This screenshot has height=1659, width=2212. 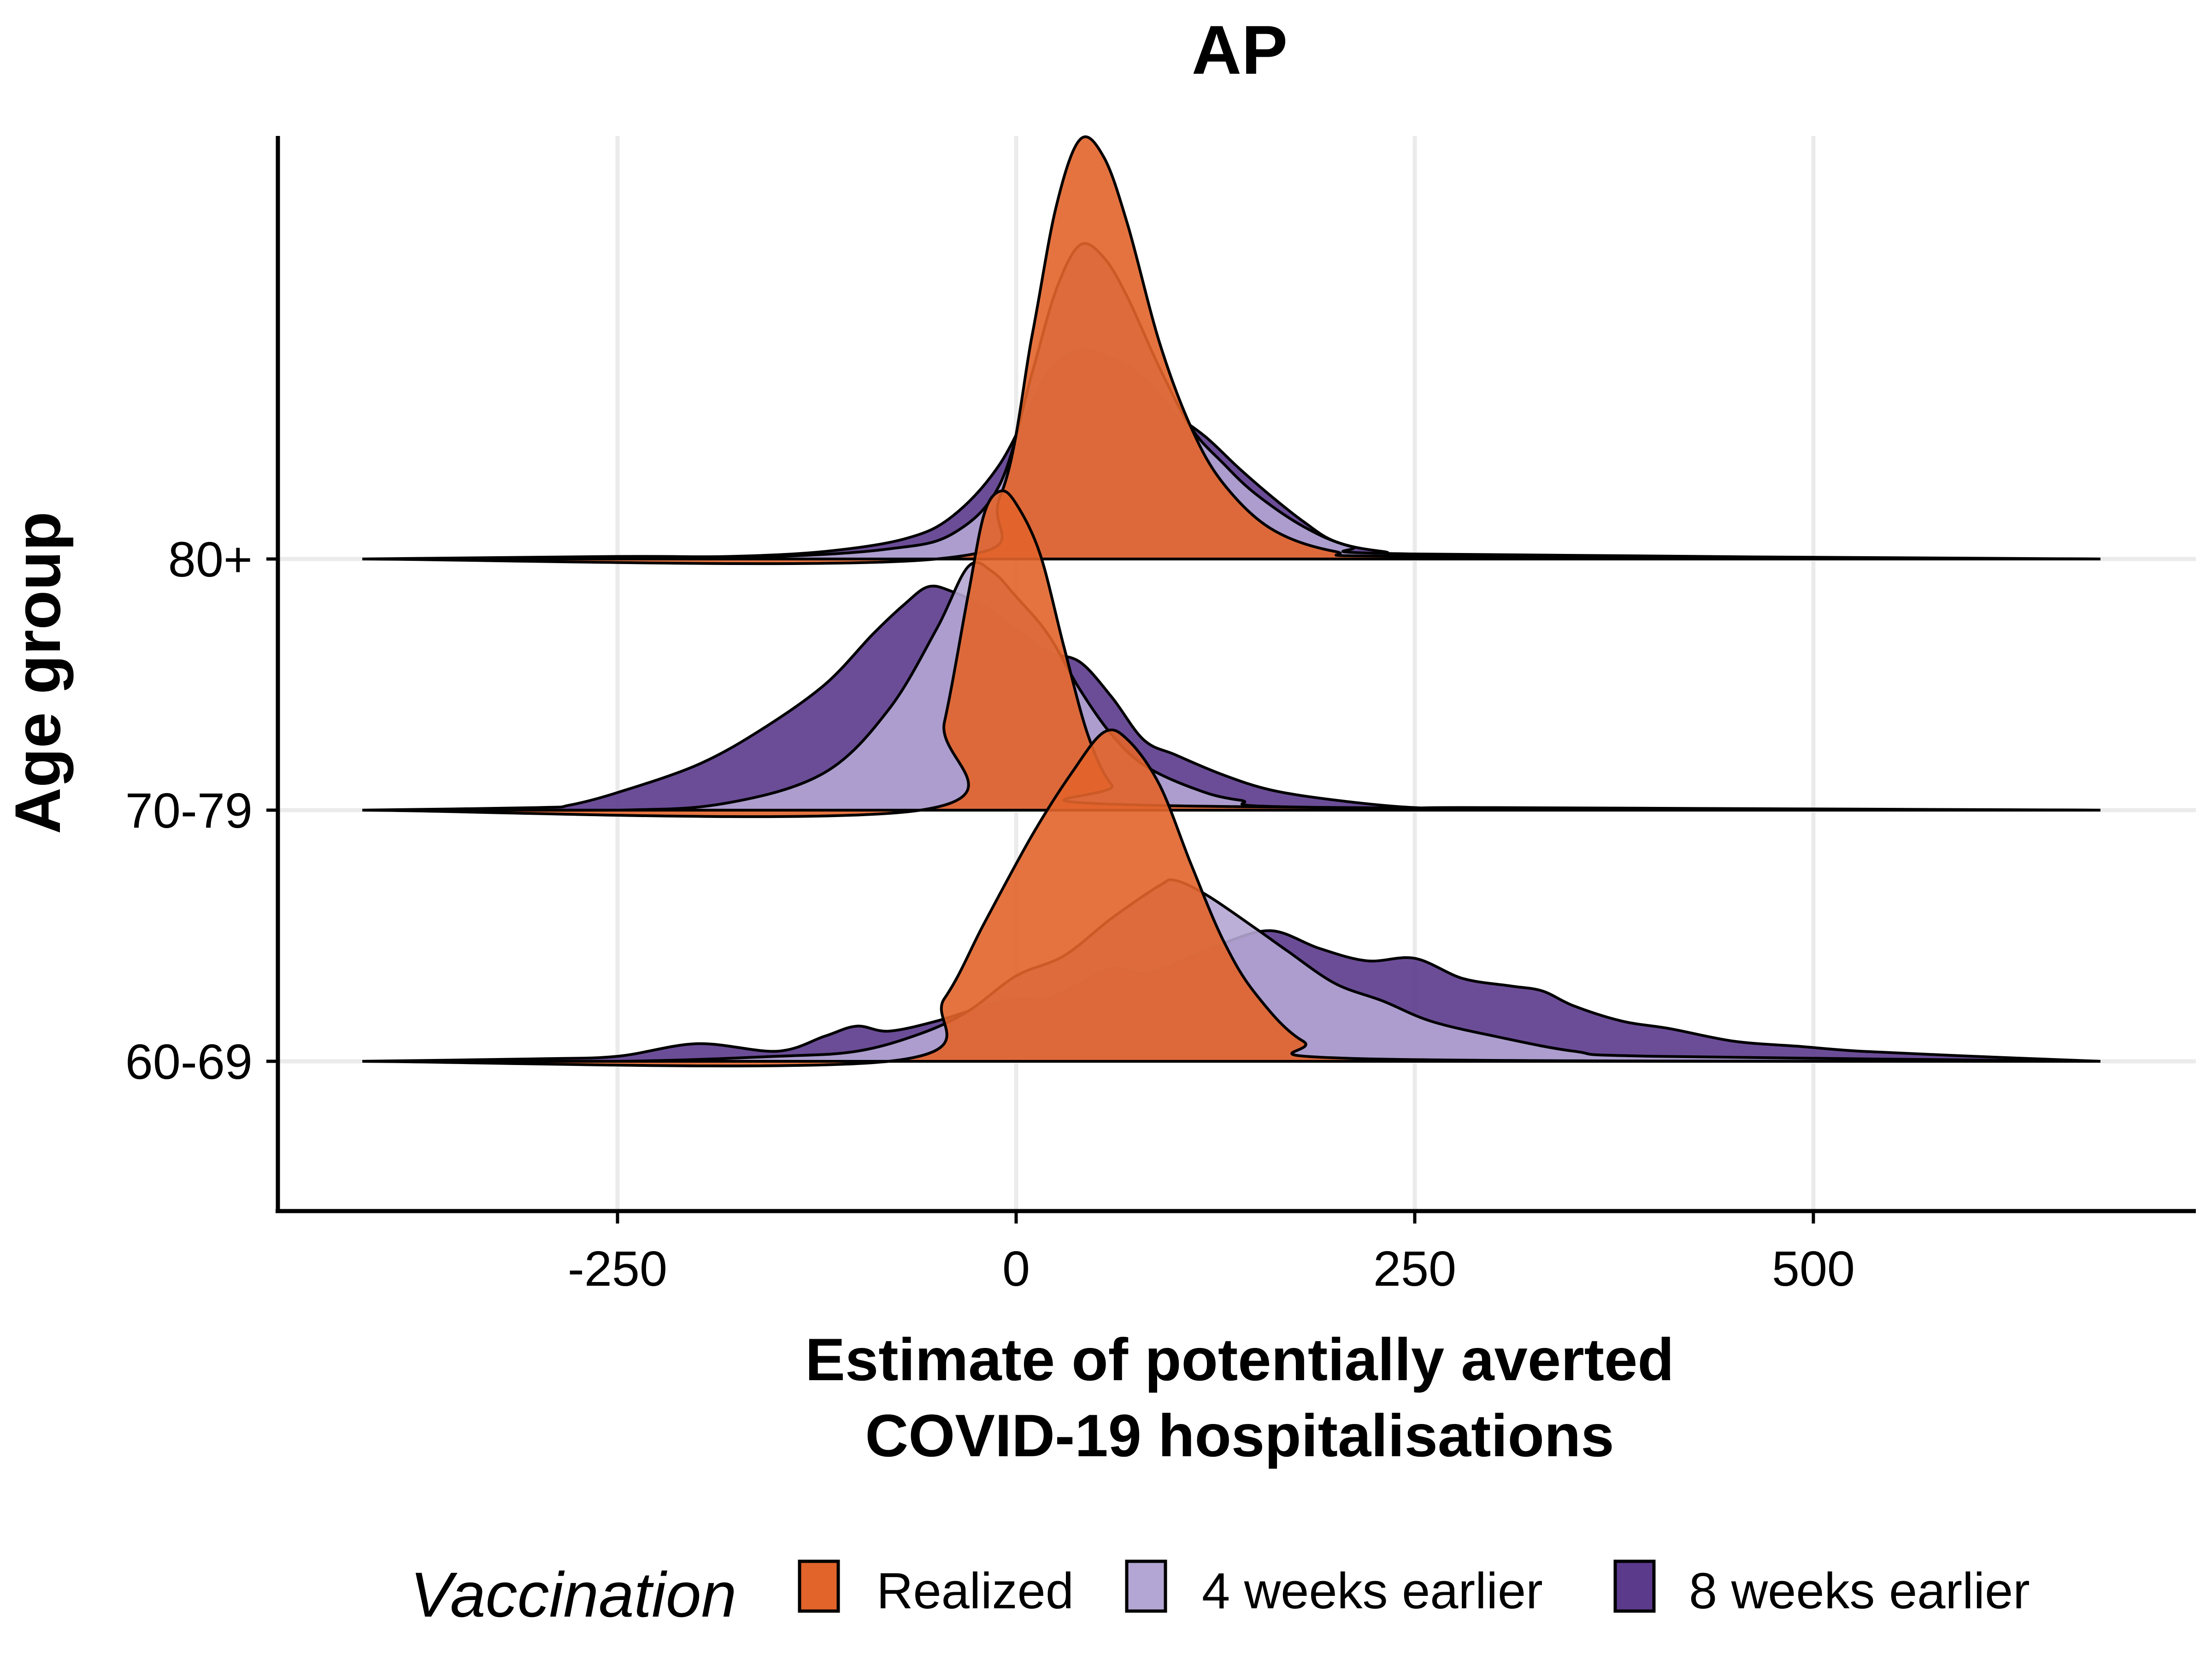 What do you see at coordinates (189, 1061) in the screenshot?
I see `y-tick-label-60-69: 60-69` at bounding box center [189, 1061].